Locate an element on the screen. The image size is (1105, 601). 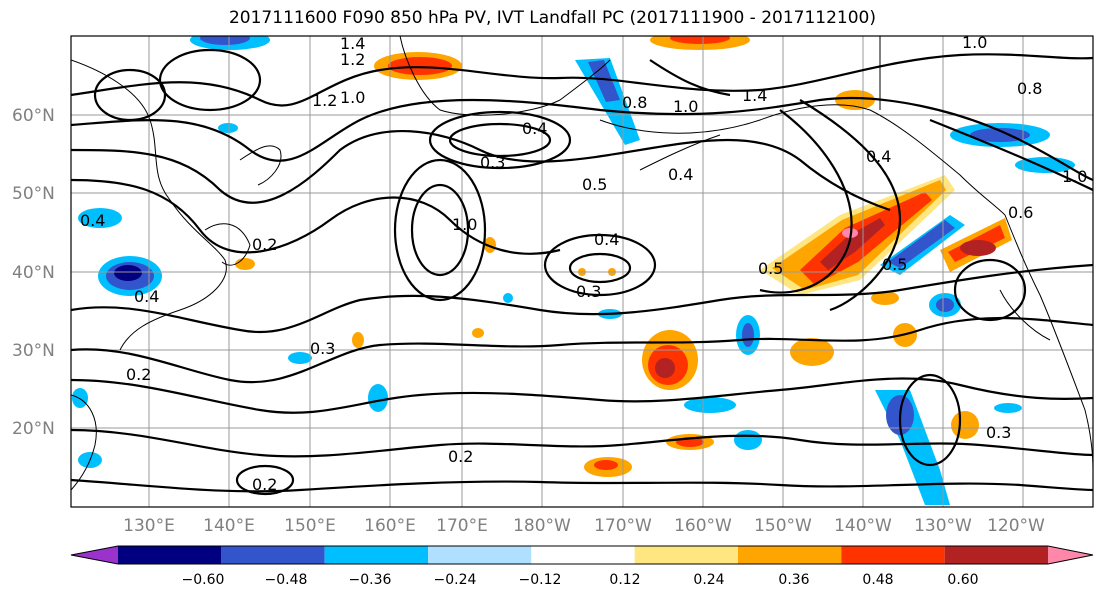
colorbar-tick-label: 0.12 is located at coordinates (624, 580).